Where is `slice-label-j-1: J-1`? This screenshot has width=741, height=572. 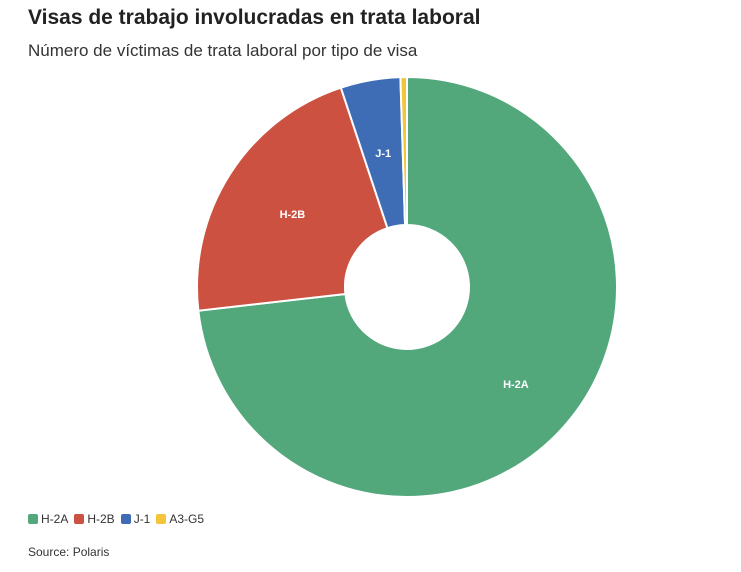
slice-label-j-1: J-1 is located at coordinates (383, 154).